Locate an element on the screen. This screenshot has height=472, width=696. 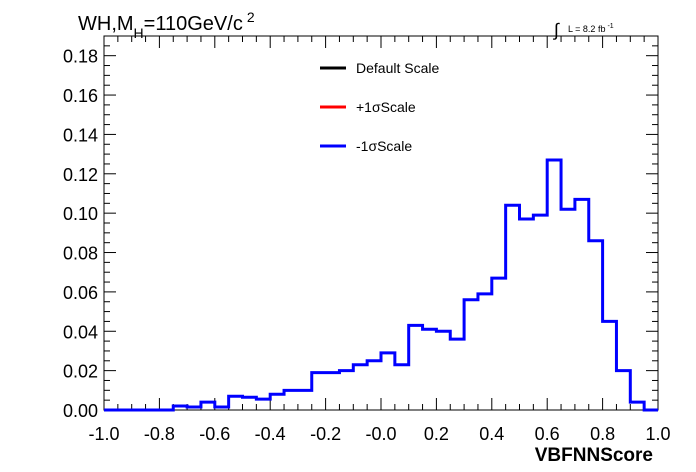
y-tick-label: 0.16 is located at coordinates (80, 96).